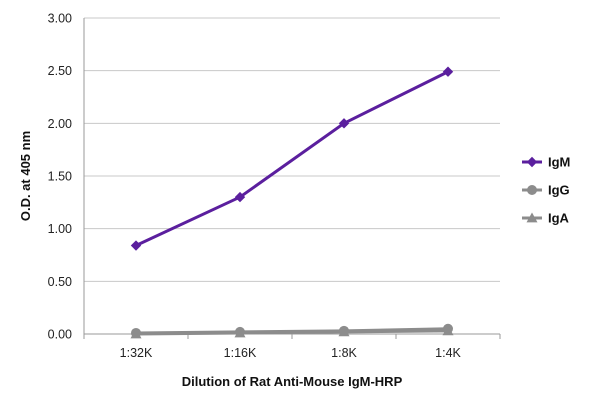  Describe the element at coordinates (136, 353) in the screenshot. I see `x-tick-label: 1:32K` at that location.